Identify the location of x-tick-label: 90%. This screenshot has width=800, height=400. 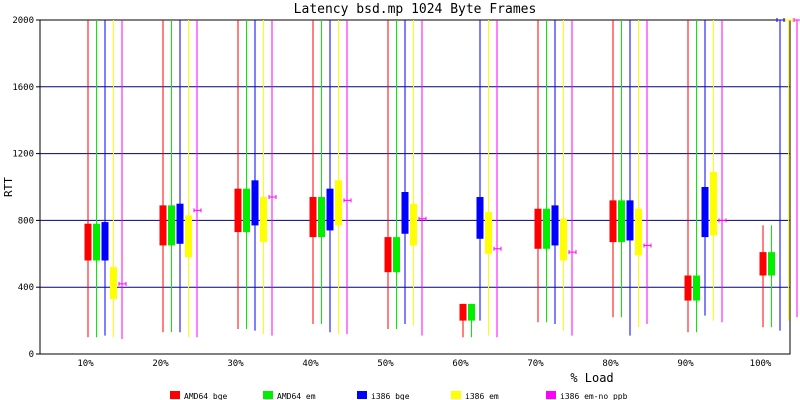
(685, 364).